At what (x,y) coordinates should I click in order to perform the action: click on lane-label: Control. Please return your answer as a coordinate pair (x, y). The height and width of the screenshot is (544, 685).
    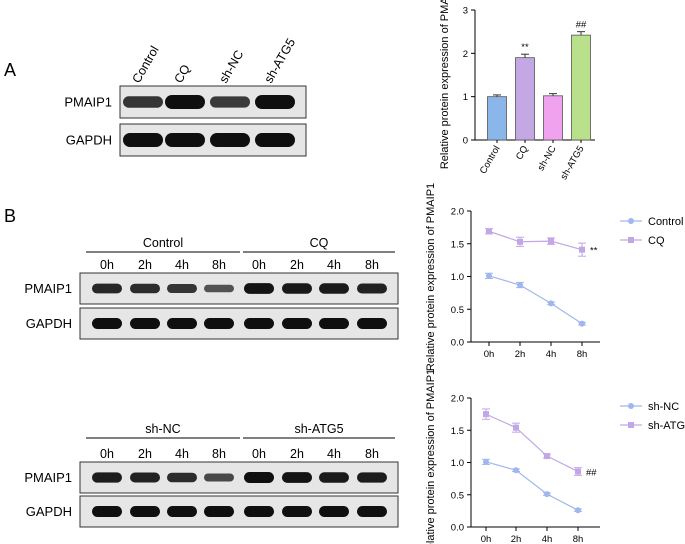
    Looking at the image, I should click on (145, 65).